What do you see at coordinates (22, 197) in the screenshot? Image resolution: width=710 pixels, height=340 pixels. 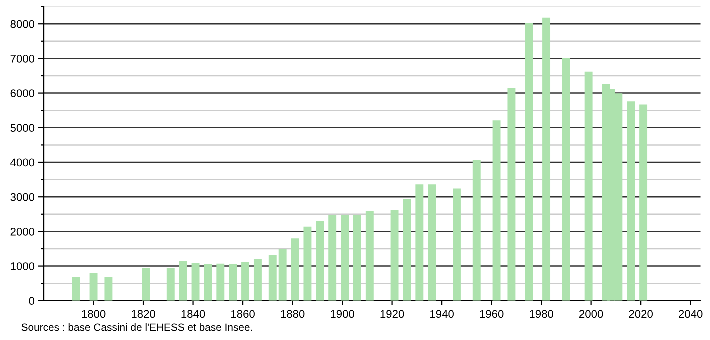 I see `y-tick-label: 3000` at bounding box center [22, 197].